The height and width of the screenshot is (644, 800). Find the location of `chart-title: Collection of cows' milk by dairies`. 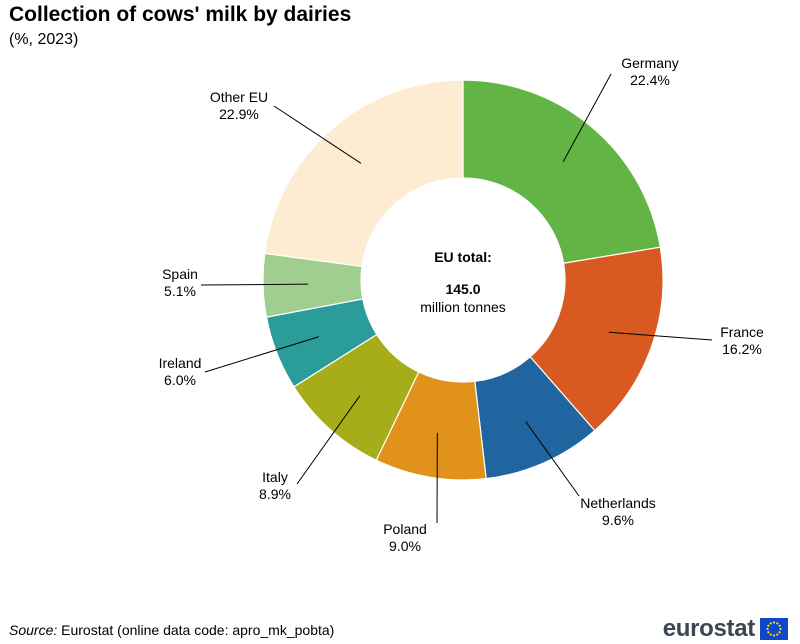

chart-title: Collection of cows' milk by dairies is located at coordinates (180, 14).